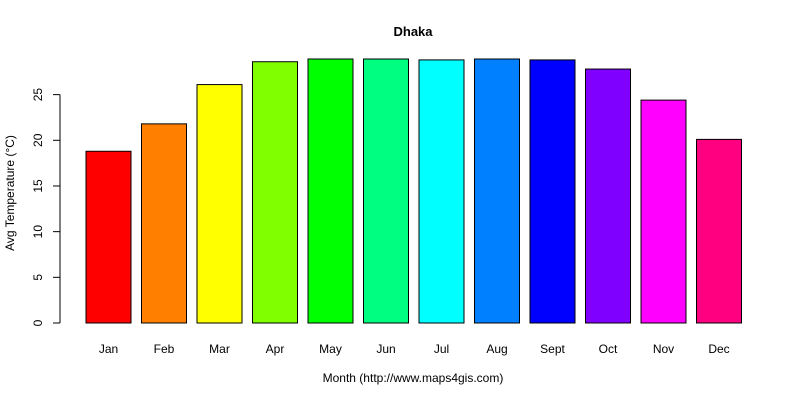 Image resolution: width=800 pixels, height=400 pixels. I want to click on y-axis: 0 5 10 15 20 25, so click(46, 207).